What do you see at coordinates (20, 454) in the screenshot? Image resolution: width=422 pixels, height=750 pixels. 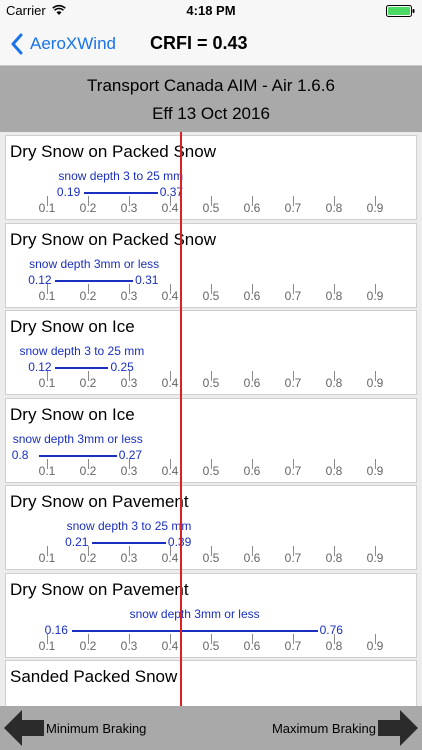 I see `range-low-value: 0.8` at bounding box center [20, 454].